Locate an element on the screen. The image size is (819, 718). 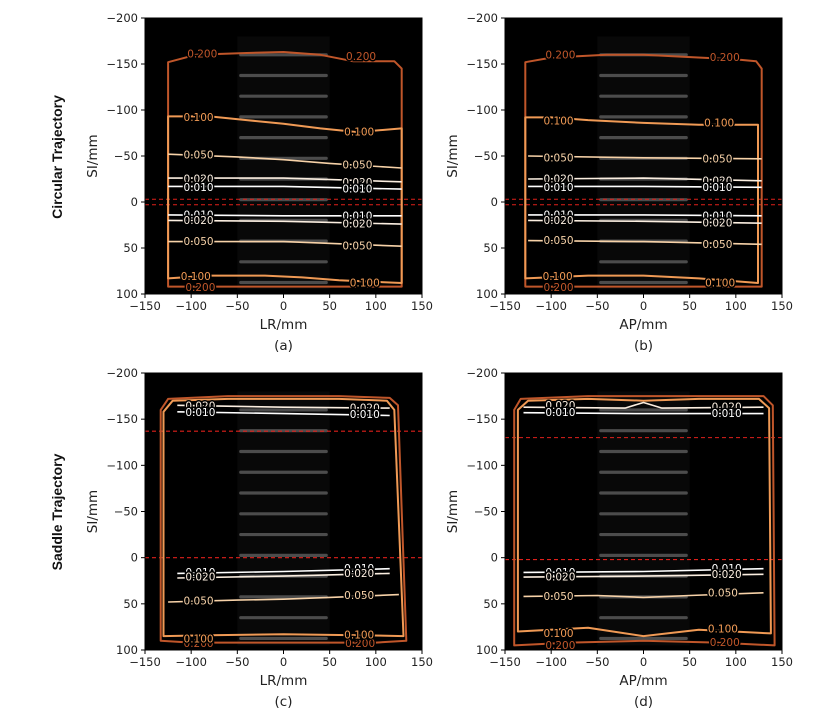
panel-label: (b) is located at coordinates (643, 346).